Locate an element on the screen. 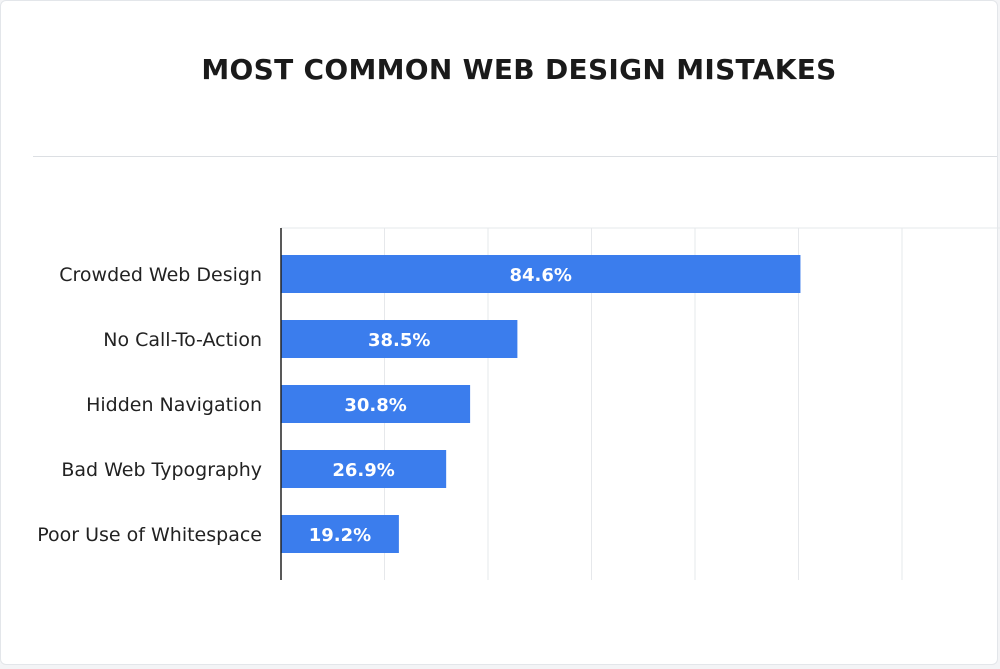 The height and width of the screenshot is (669, 1000). title-divider is located at coordinates (515, 156).